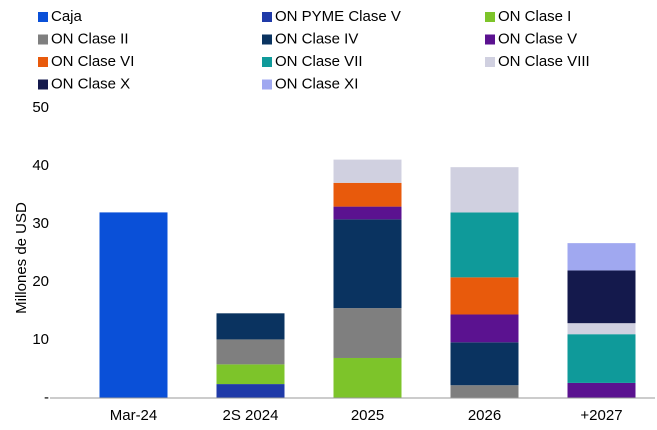 The width and height of the screenshot is (657, 430). Describe the element at coordinates (21, 258) in the screenshot. I see `y-axis-label: Millones de USD` at that location.